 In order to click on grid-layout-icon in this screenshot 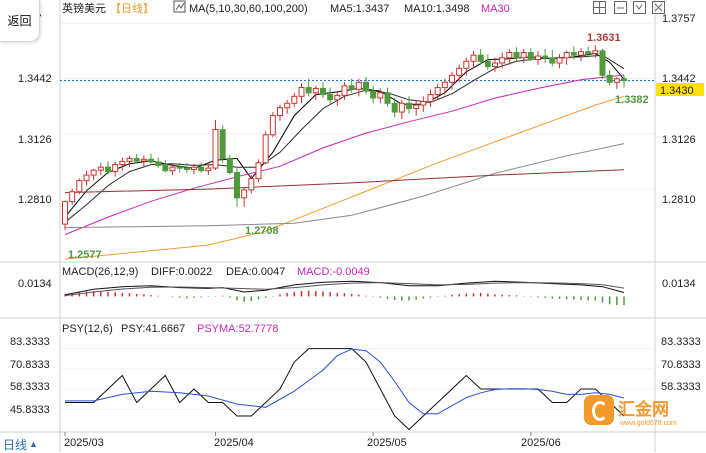, I will do `click(599, 7)`.